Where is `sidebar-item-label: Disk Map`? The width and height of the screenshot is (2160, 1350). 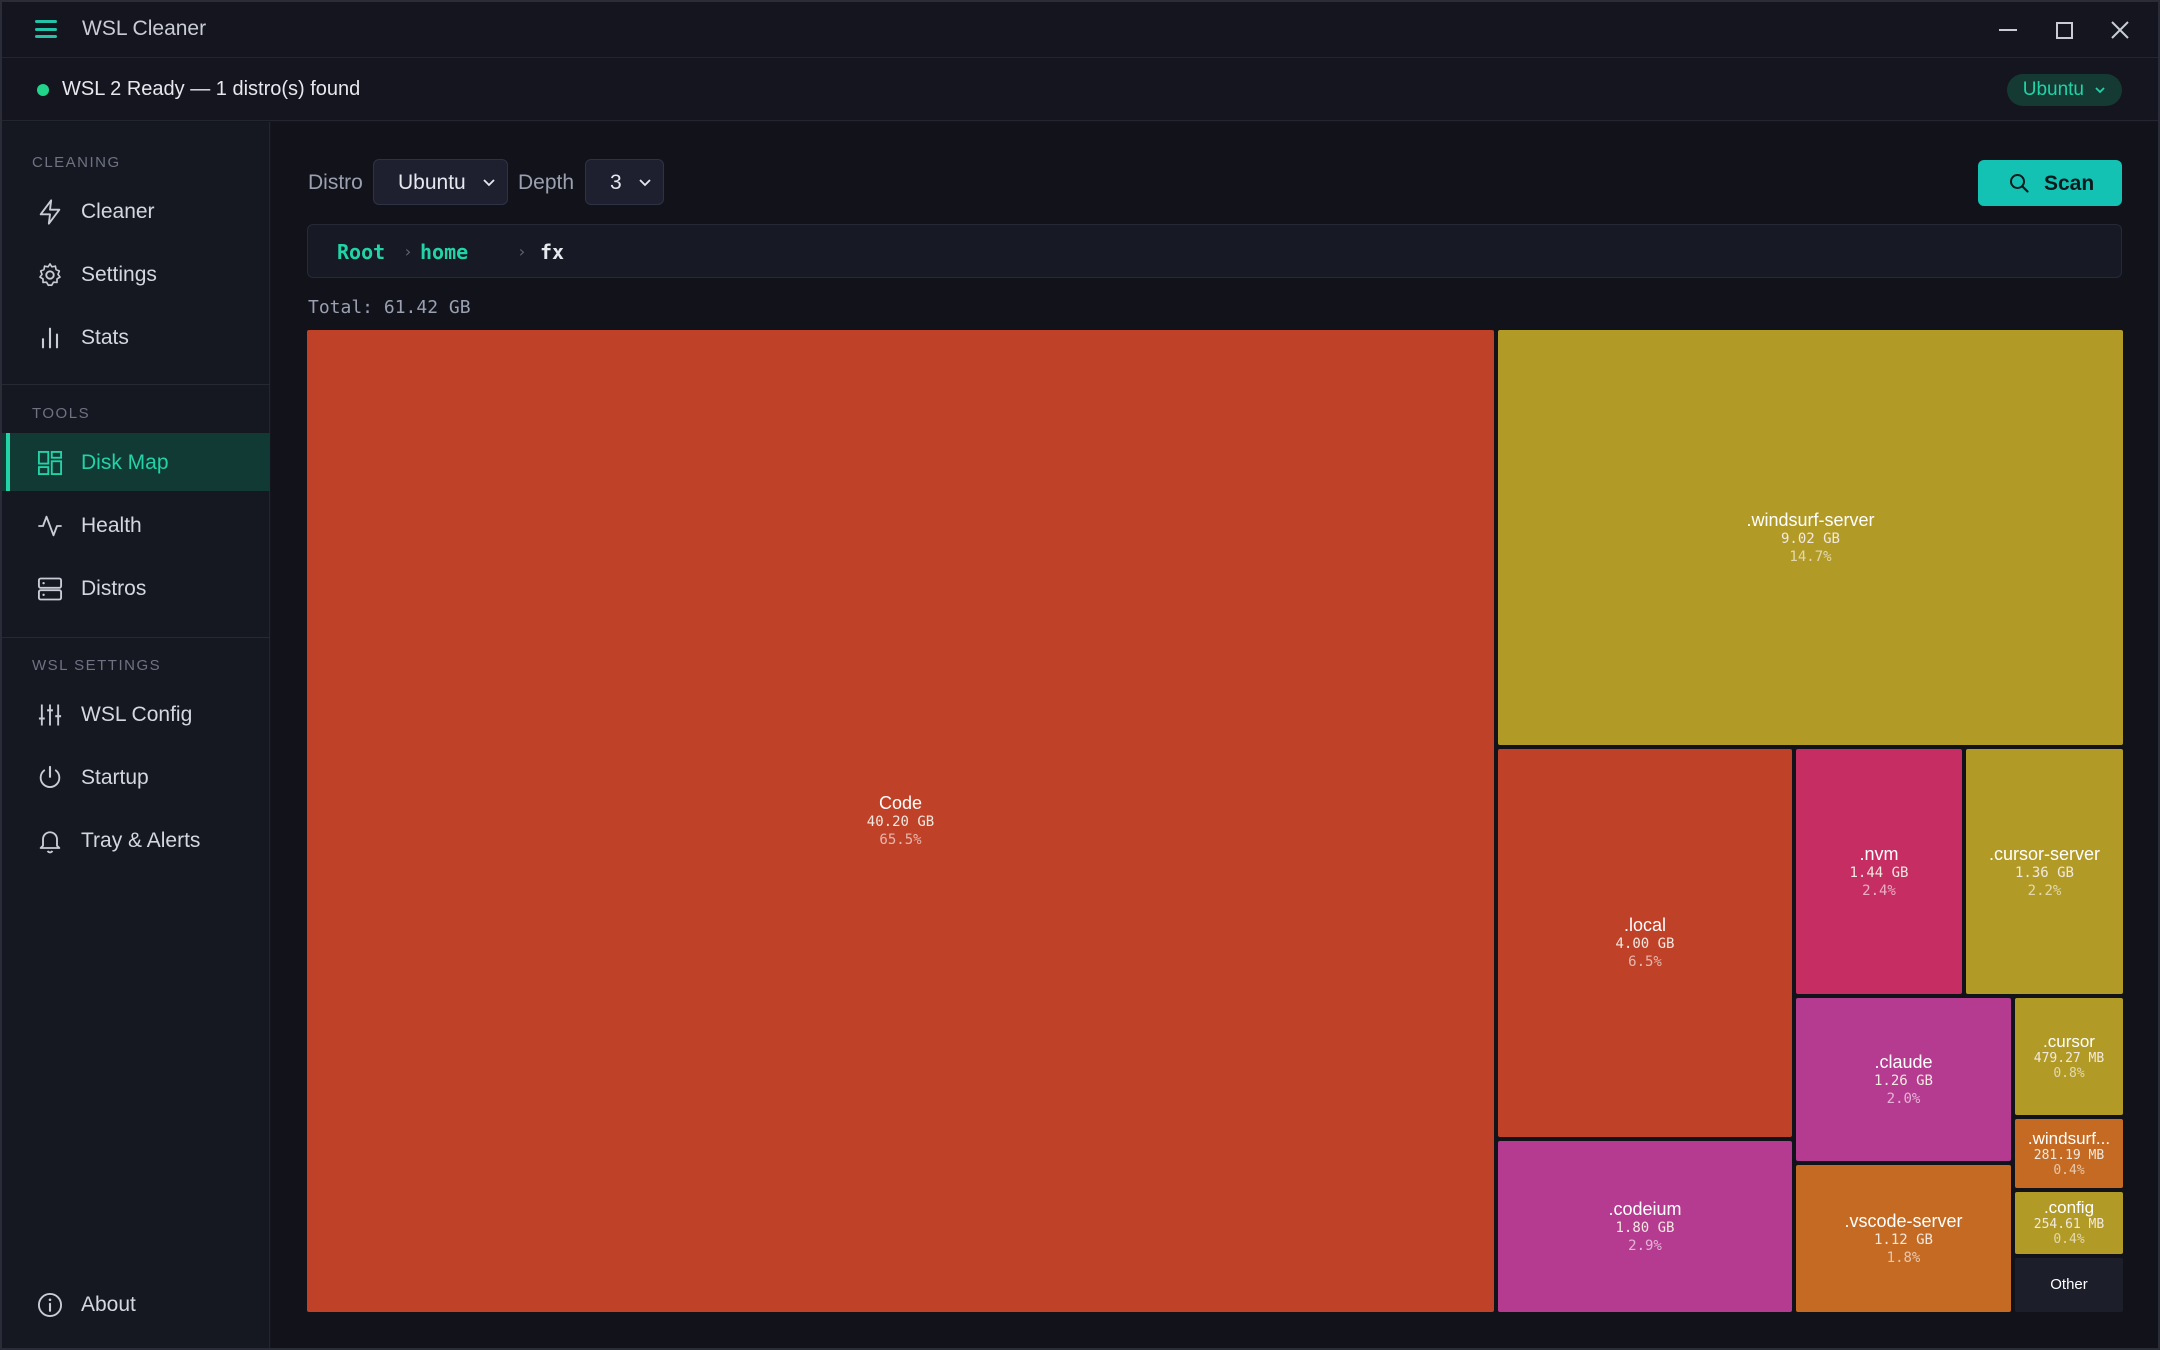
sidebar-item-label: Disk Map is located at coordinates (125, 462).